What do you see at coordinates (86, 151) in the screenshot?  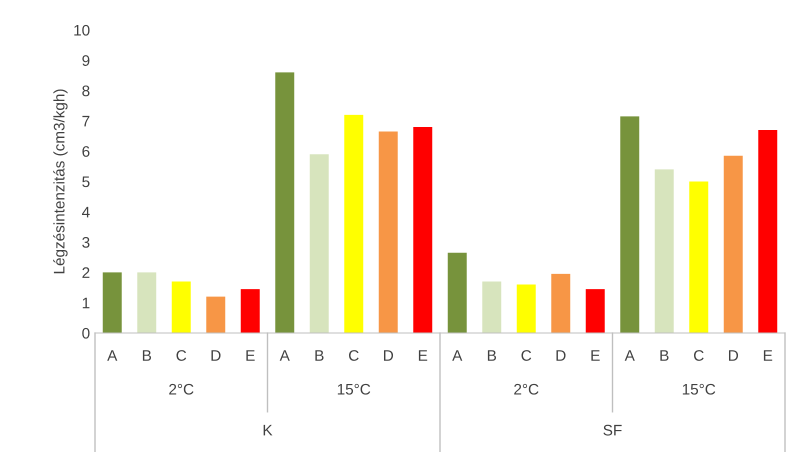 I see `y-tick-label: 6` at bounding box center [86, 151].